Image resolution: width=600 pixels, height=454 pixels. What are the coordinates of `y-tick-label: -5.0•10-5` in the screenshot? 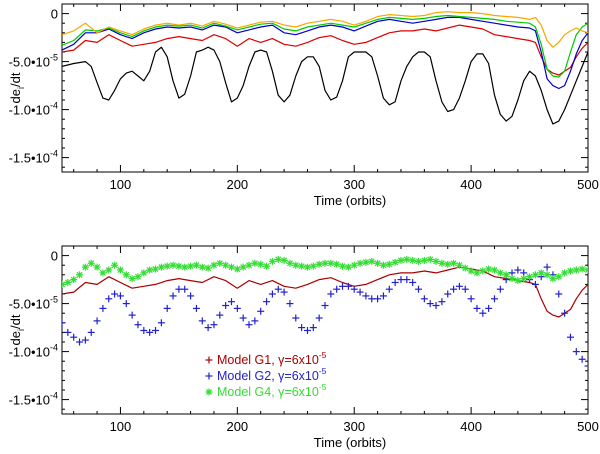 It's located at (33, 61).